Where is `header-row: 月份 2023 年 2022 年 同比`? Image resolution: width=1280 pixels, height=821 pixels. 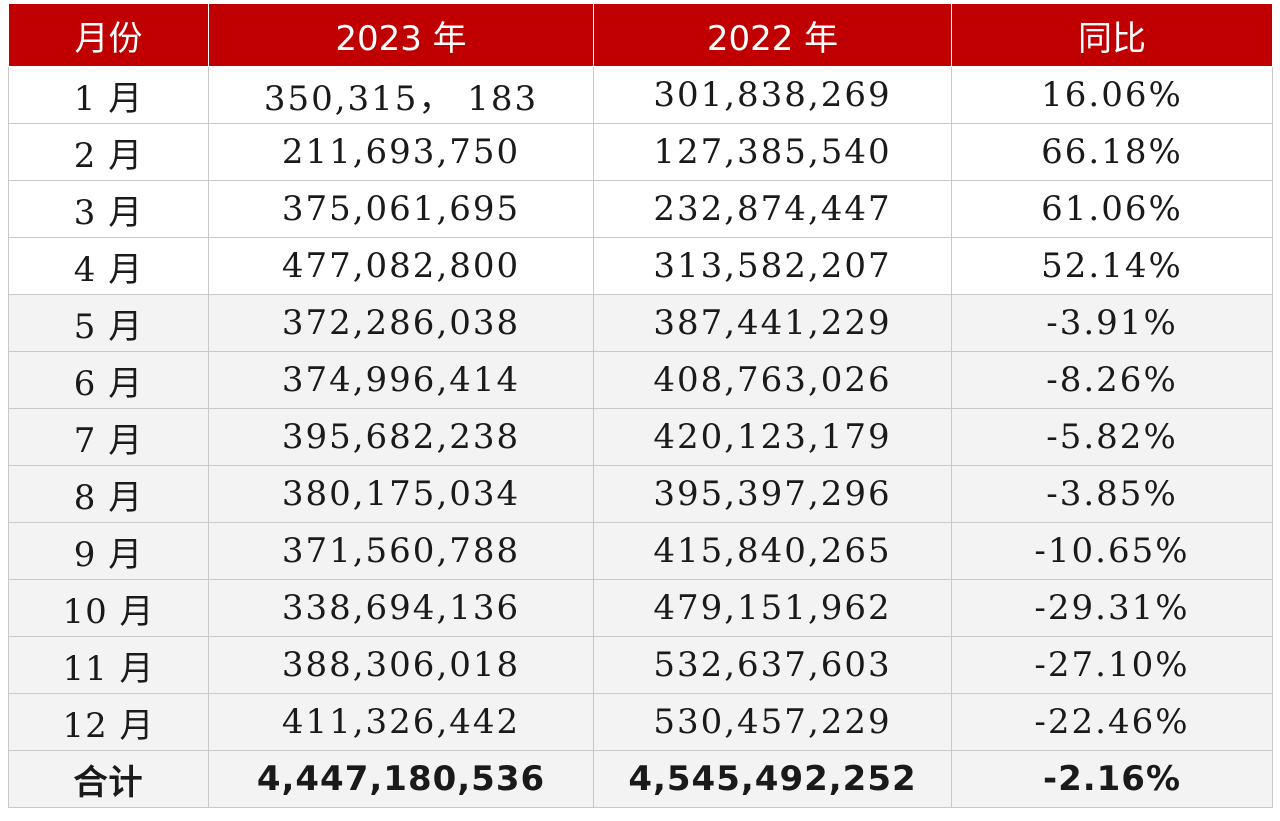
header-row: 月份 2023 年 2022 年 同比 is located at coordinates (640, 35).